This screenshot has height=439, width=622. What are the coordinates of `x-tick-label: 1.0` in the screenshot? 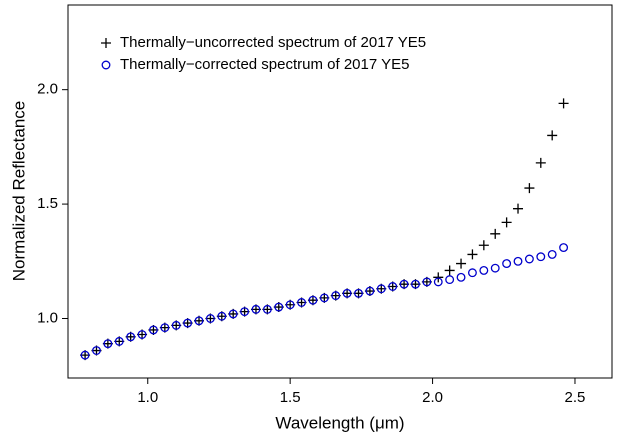 It's located at (147, 397).